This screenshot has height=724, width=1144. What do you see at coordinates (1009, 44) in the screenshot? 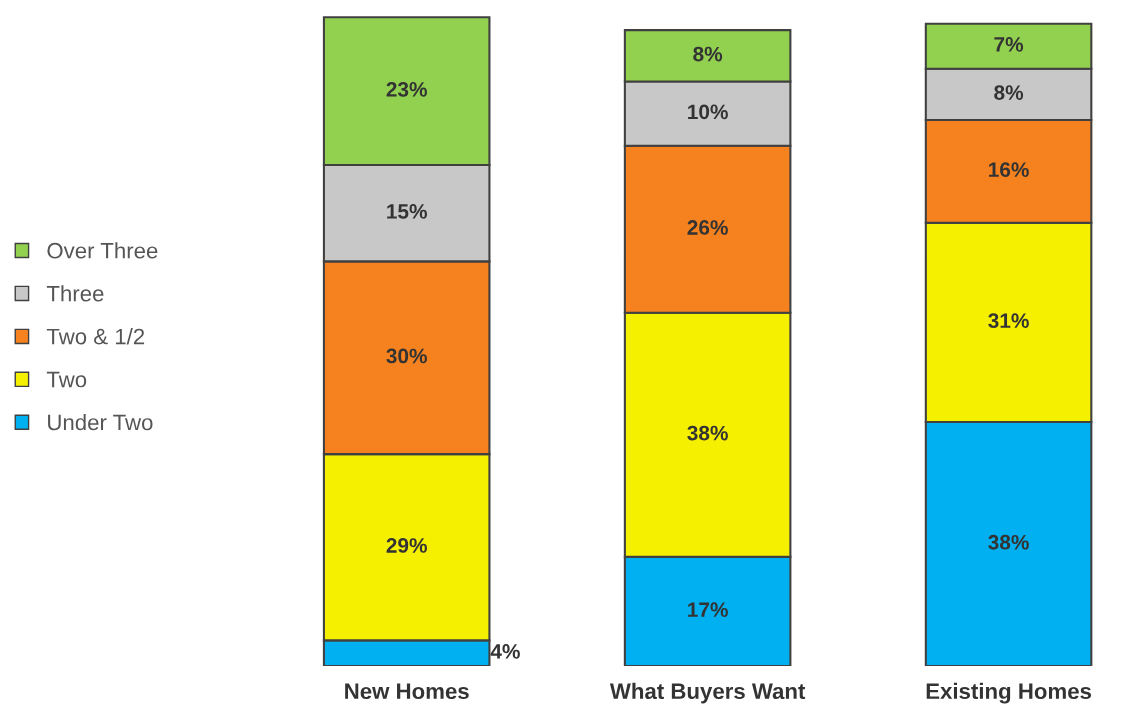
I see `data-label: 7%` at bounding box center [1009, 44].